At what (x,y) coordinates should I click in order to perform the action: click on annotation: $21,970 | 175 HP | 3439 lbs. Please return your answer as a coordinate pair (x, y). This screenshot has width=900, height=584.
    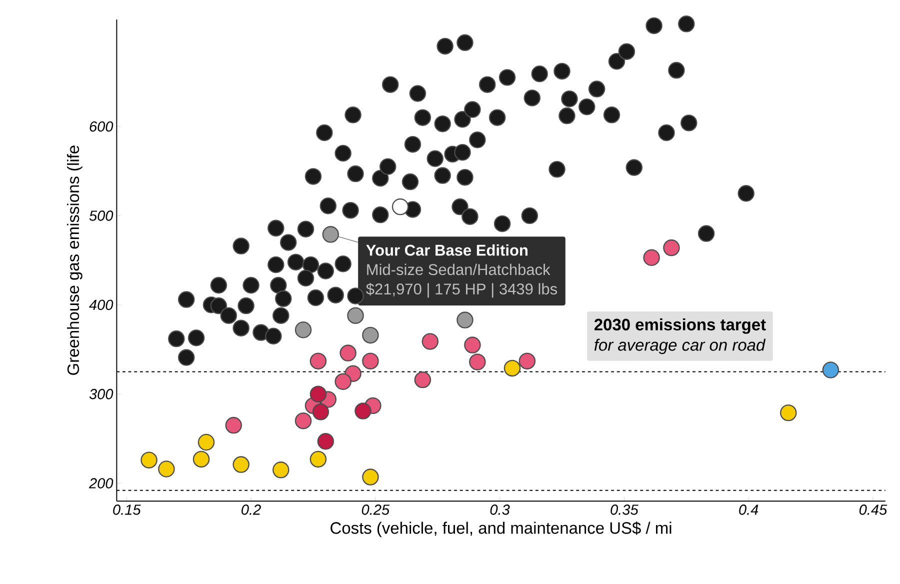
    Looking at the image, I should click on (462, 290).